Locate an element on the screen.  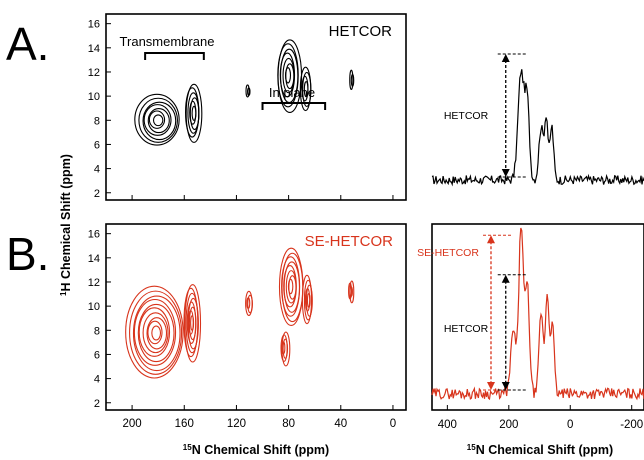
y-axis-label-text: H Chemical Shift (ppm) is located at coordinates (66, 223).